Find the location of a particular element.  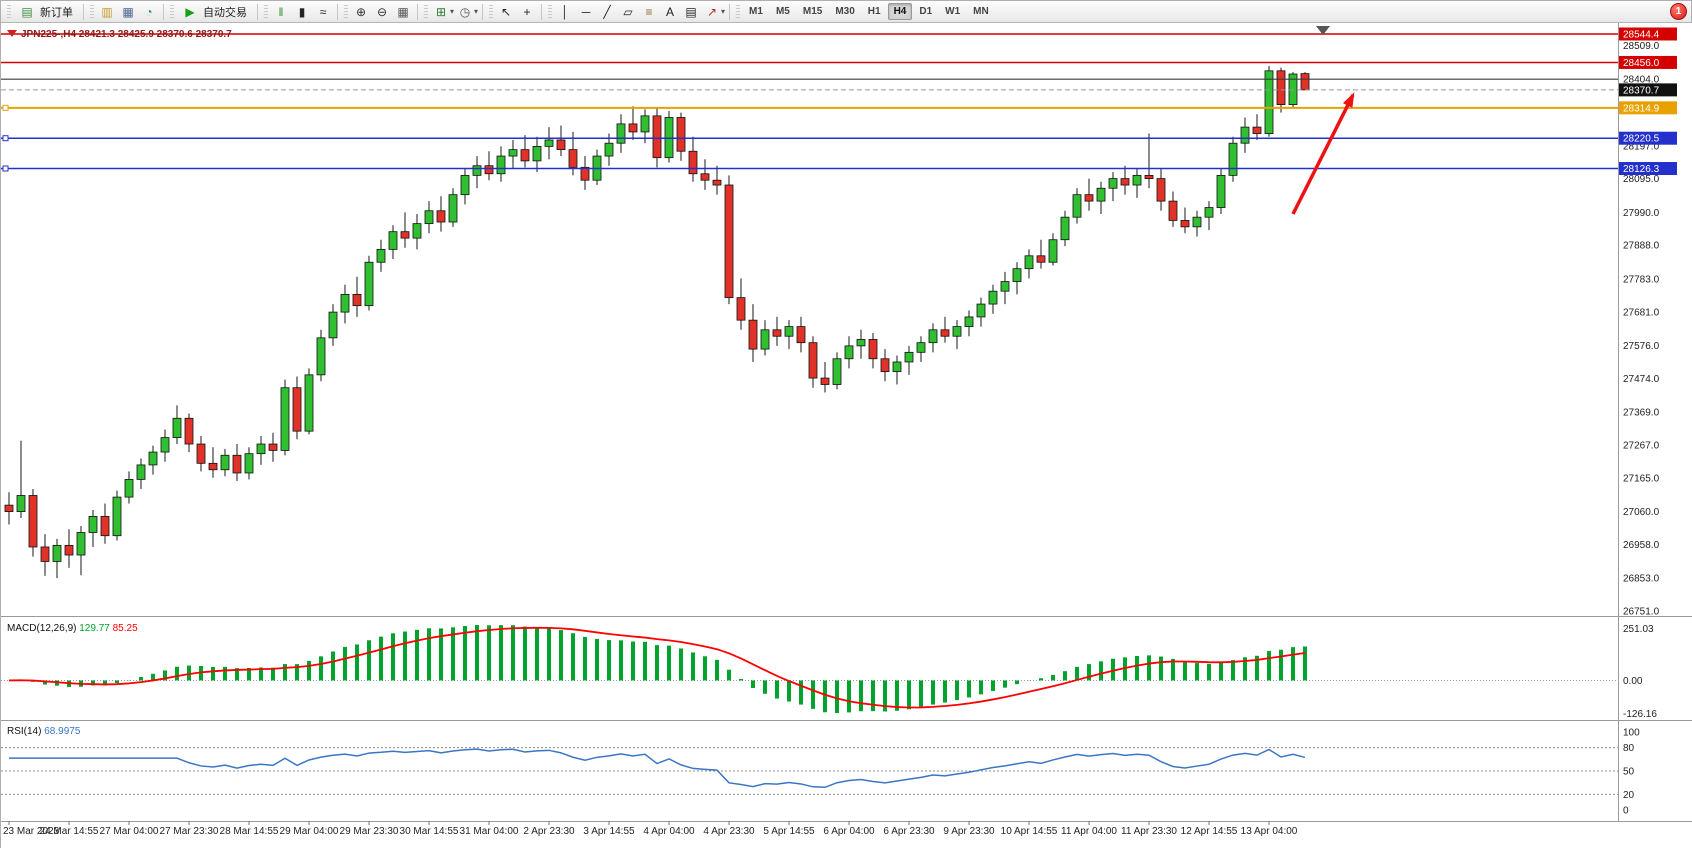

svg-text: 100 is located at coordinates (1631, 733).